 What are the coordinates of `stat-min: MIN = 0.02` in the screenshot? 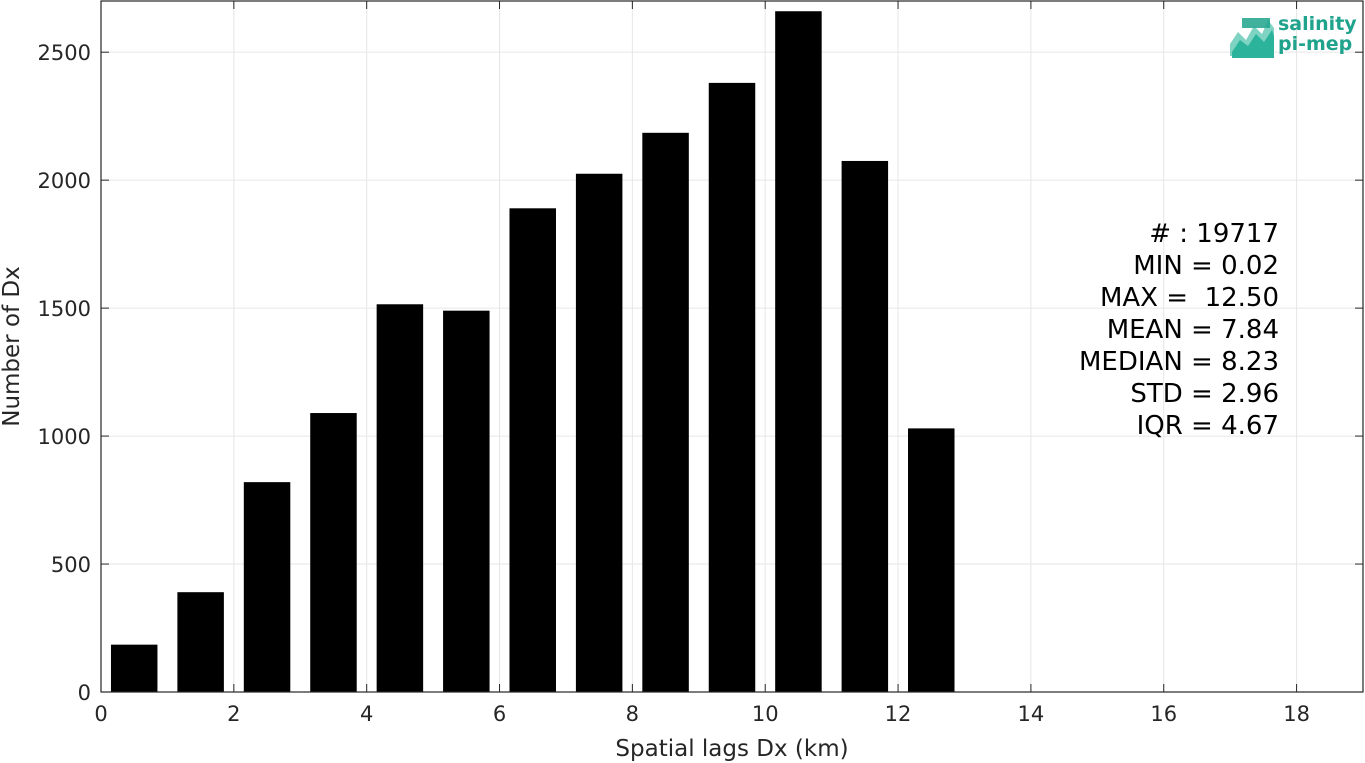 It's located at (1206, 266).